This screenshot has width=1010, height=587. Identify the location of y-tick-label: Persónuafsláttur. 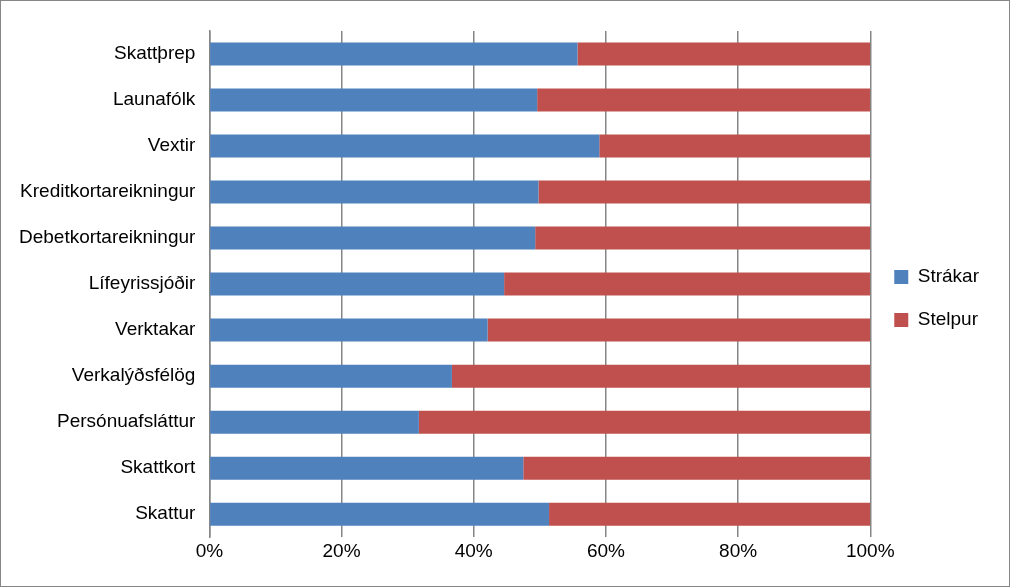
(127, 421).